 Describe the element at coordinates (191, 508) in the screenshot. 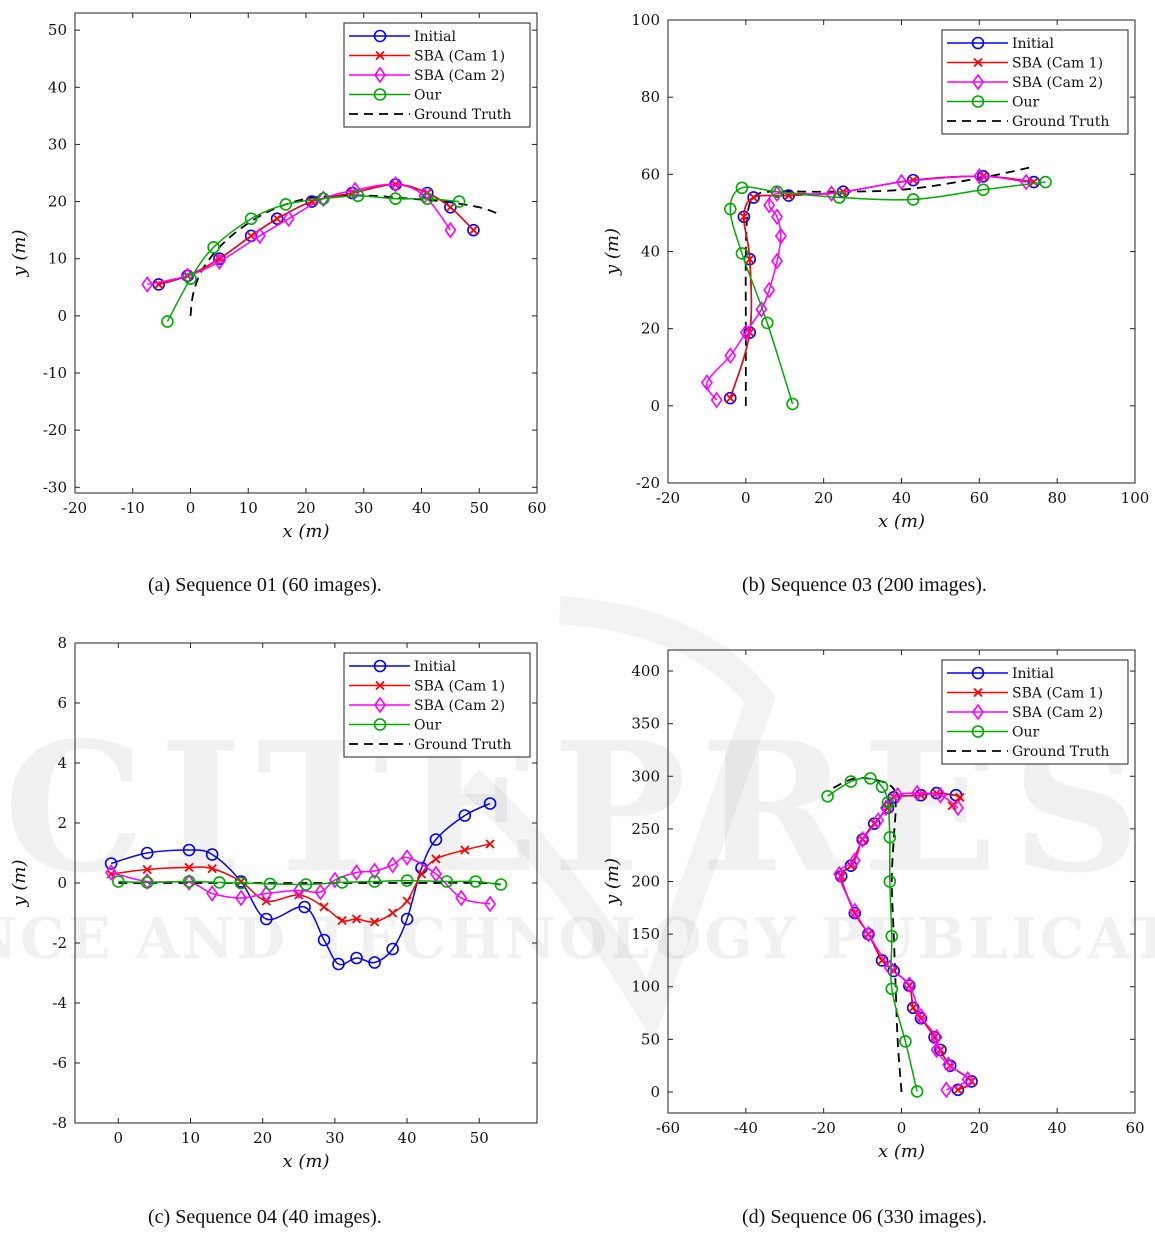

I see `x-tick-label: 0` at that location.